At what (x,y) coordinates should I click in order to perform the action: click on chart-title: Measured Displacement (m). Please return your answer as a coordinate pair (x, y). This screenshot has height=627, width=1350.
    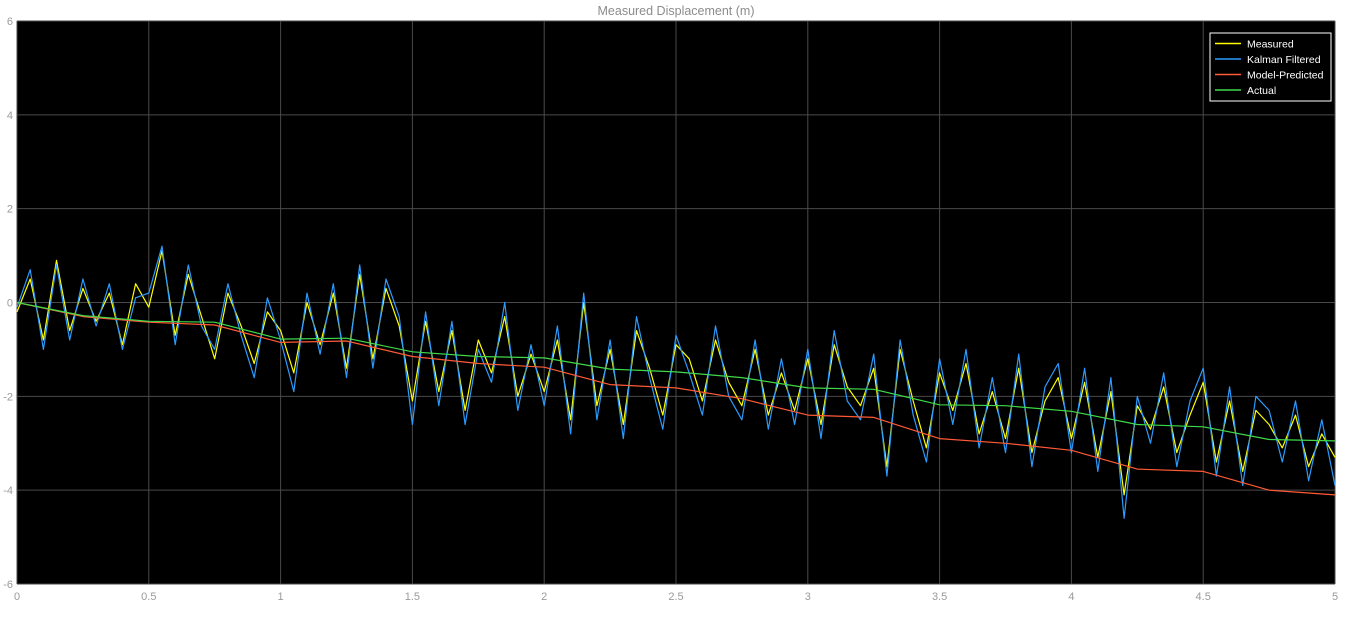
    Looking at the image, I should click on (676, 11).